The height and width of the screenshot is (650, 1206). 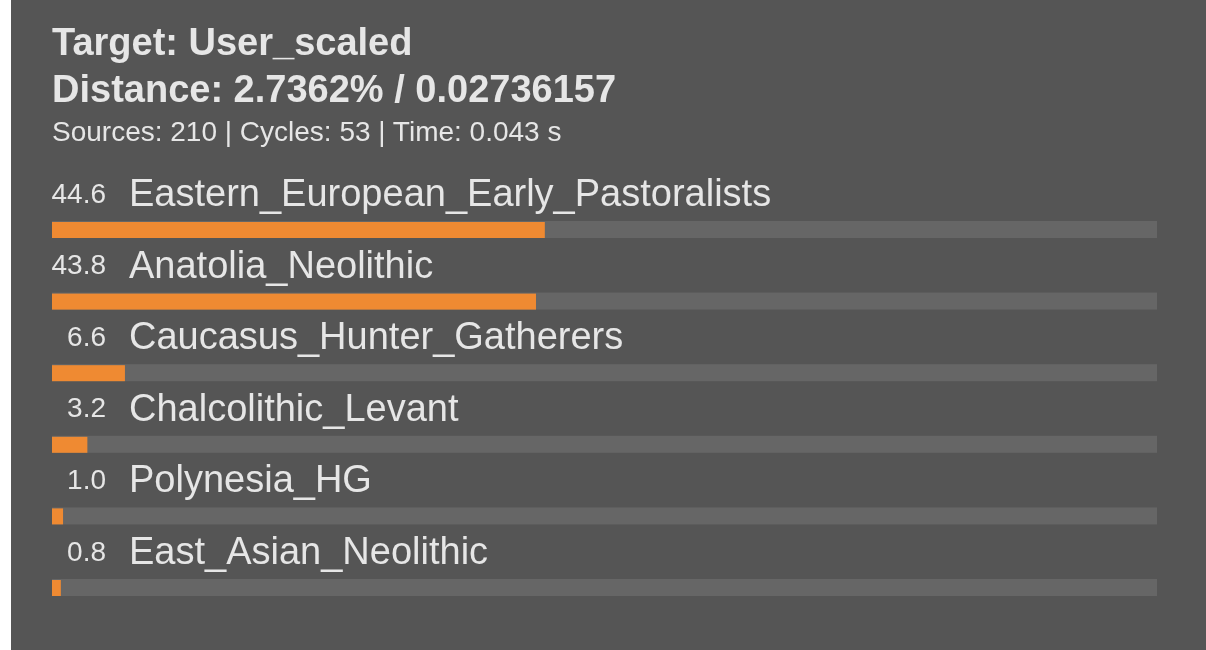 What do you see at coordinates (78, 265) in the screenshot?
I see `data-label: 43.8` at bounding box center [78, 265].